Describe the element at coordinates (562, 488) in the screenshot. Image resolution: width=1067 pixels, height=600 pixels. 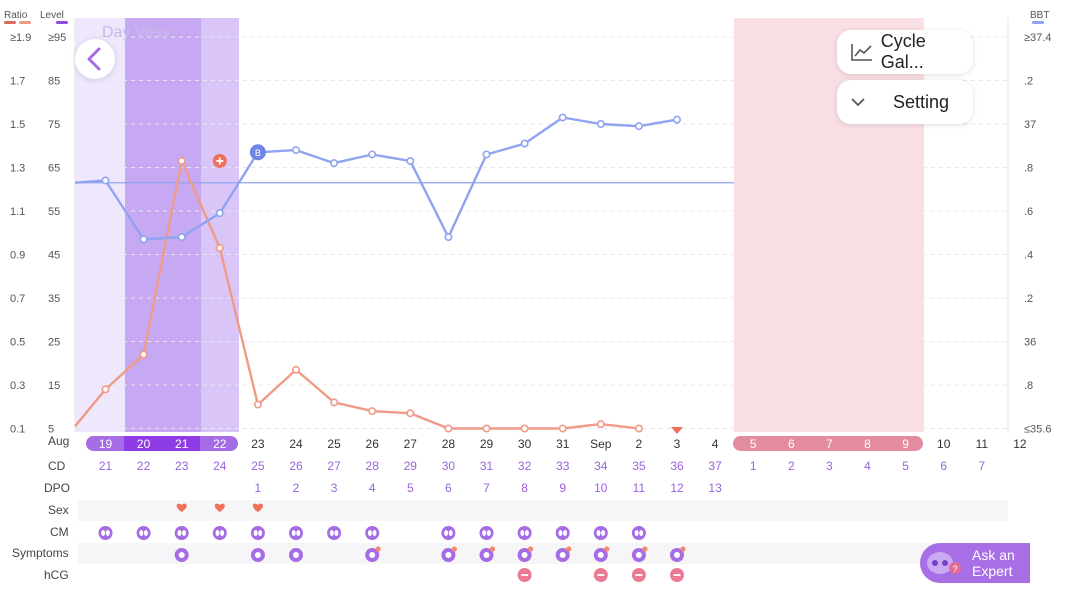
I see `dpo-value: 9` at that location.